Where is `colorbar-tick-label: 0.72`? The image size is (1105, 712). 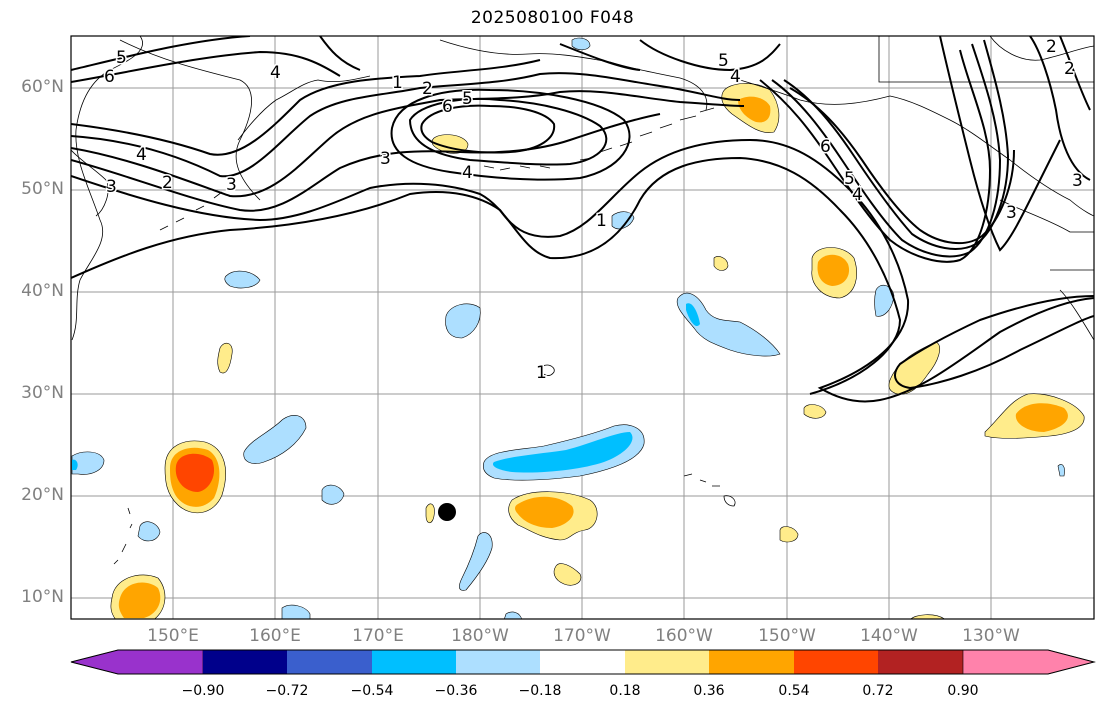
colorbar-tick-label: 0.72 is located at coordinates (878, 691).